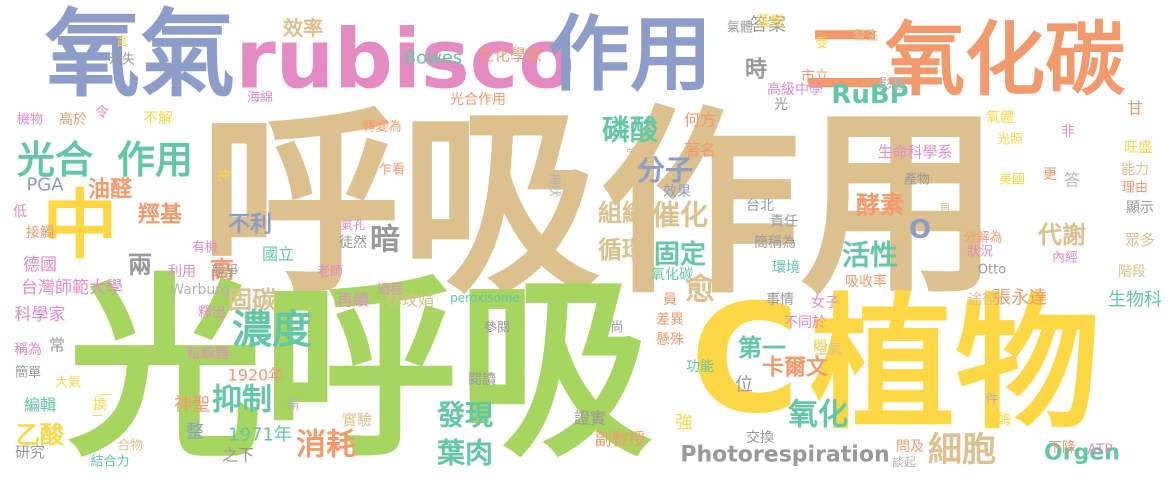 Image resolution: width=1175 pixels, height=482 pixels. Describe the element at coordinates (510, 55) in the screenshot. I see `word: 生化學家` at that location.